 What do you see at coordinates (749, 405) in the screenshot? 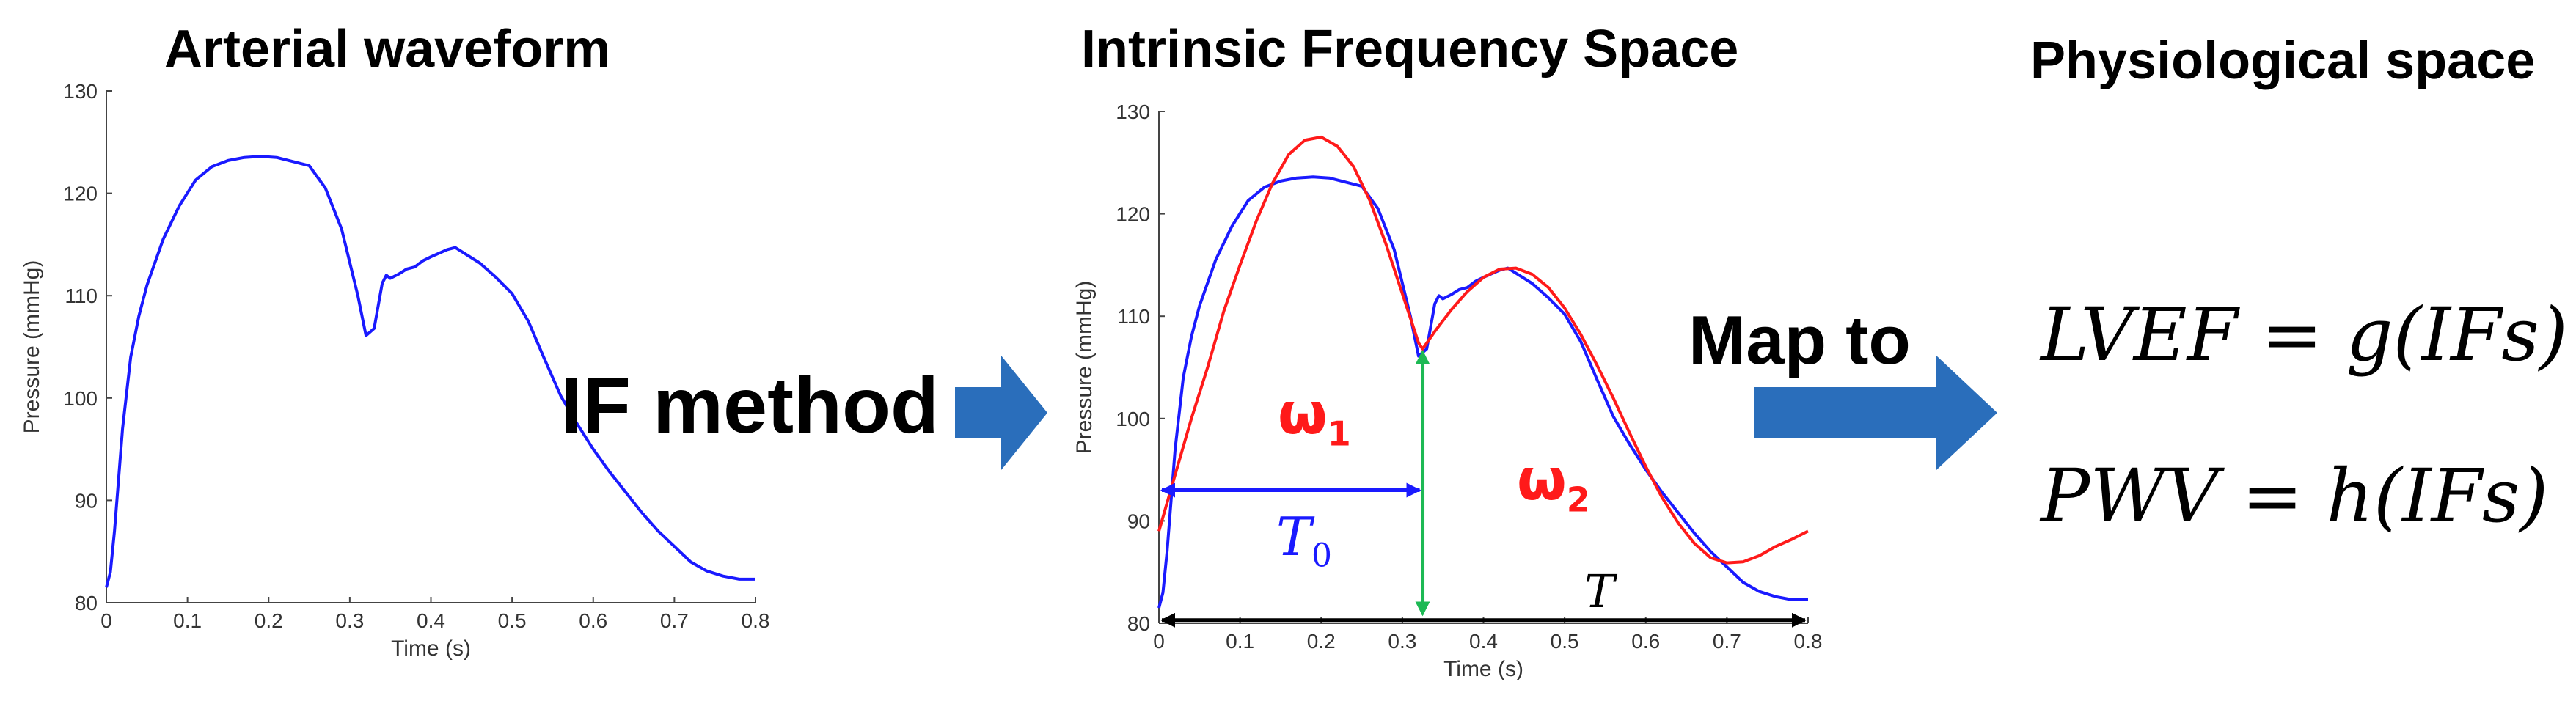
I see `if-method-label: IF method` at bounding box center [749, 405].